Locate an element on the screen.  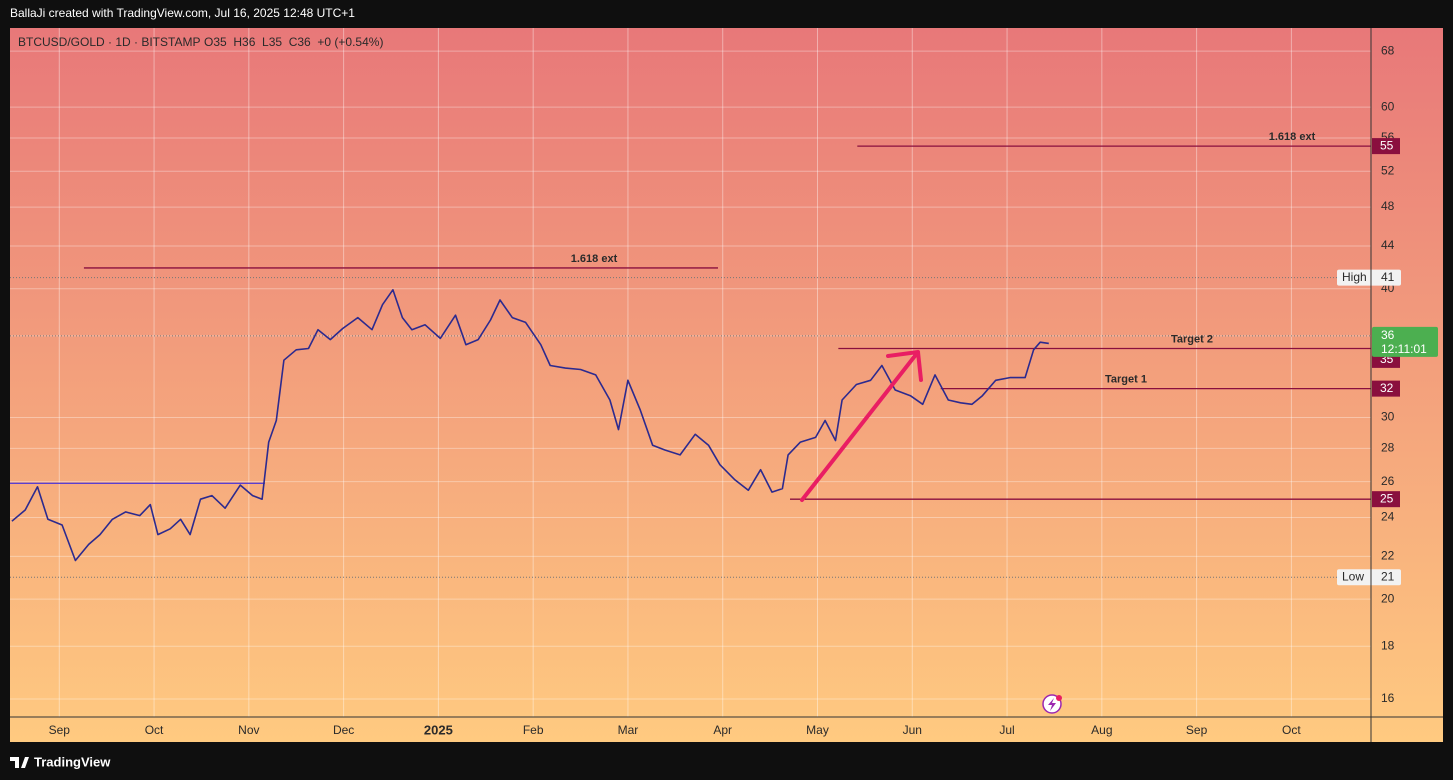
x-tick-label: Mar is located at coordinates (628, 730).